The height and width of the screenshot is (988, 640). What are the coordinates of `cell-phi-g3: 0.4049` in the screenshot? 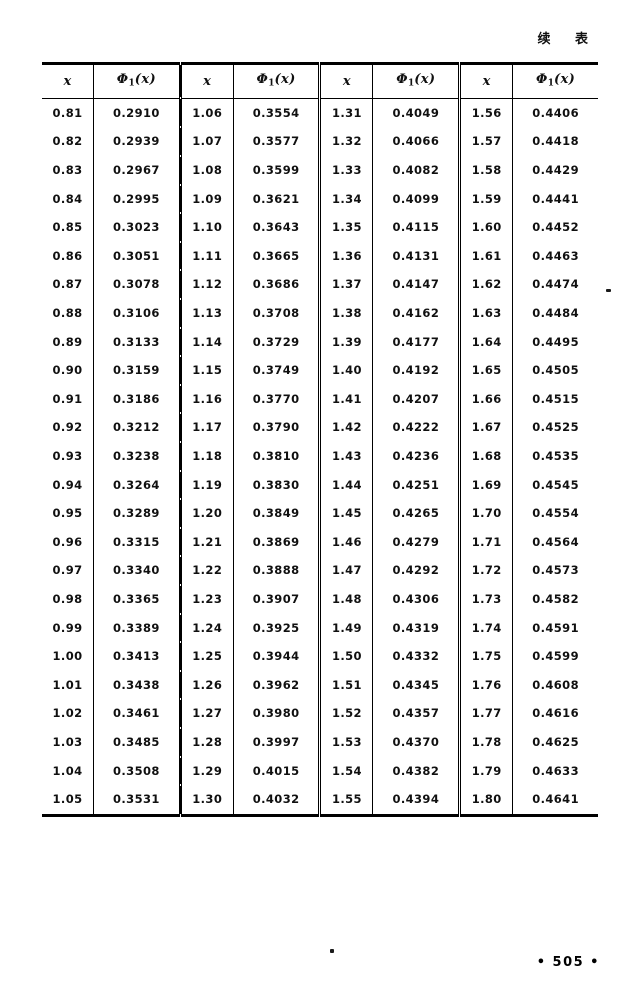 It's located at (417, 113).